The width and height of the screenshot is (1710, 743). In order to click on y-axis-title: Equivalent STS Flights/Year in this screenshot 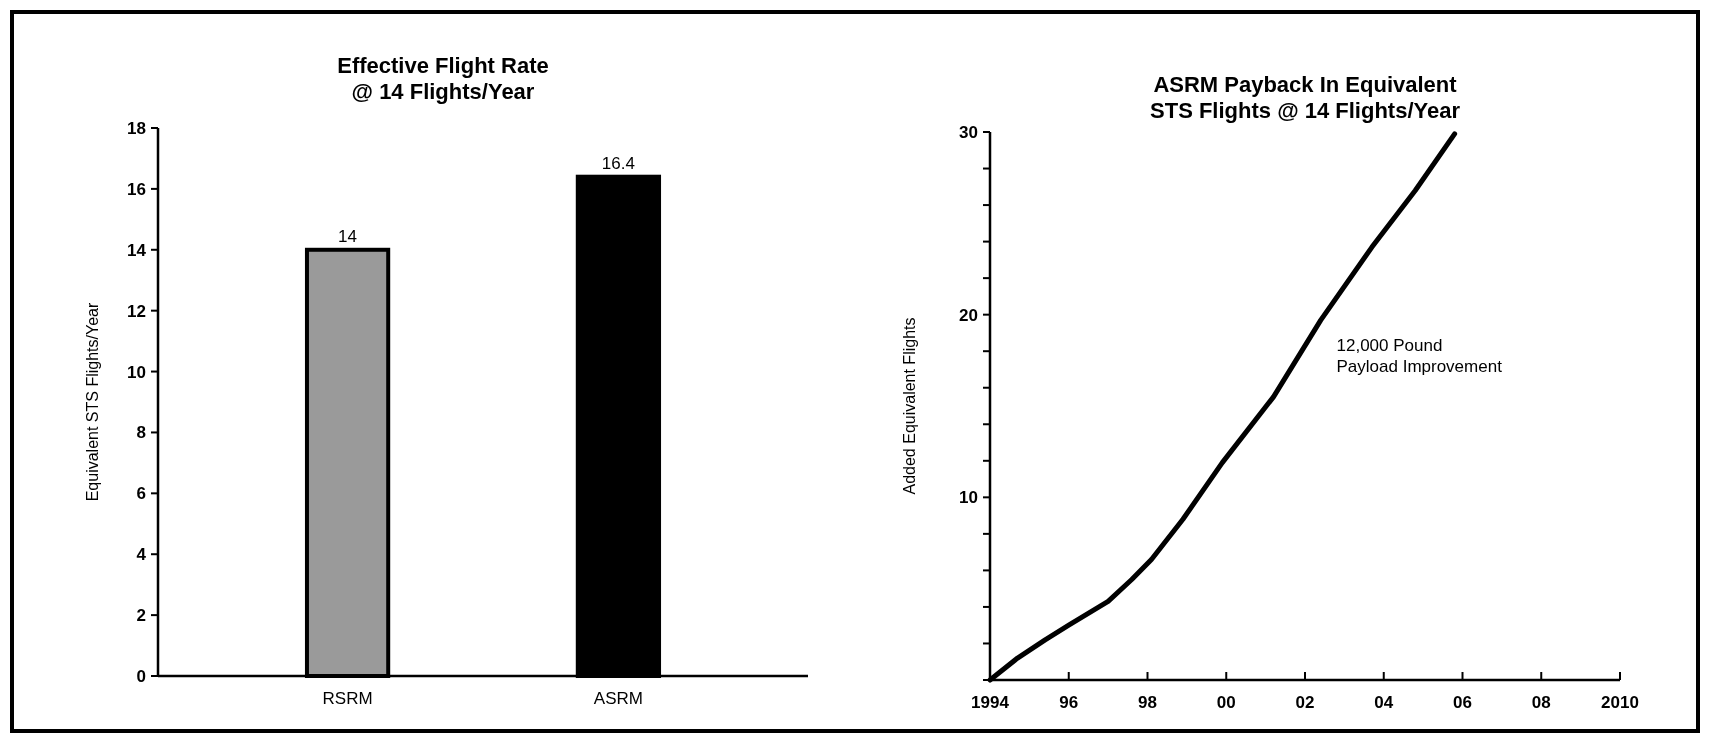, I will do `click(92, 402)`.